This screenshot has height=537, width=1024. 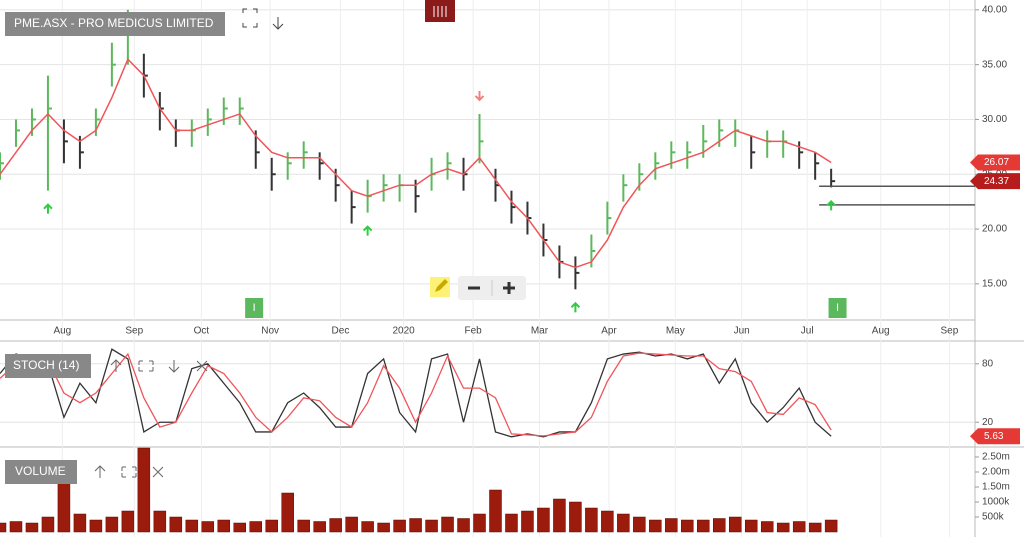 I want to click on menu-icon, so click(x=440, y=11).